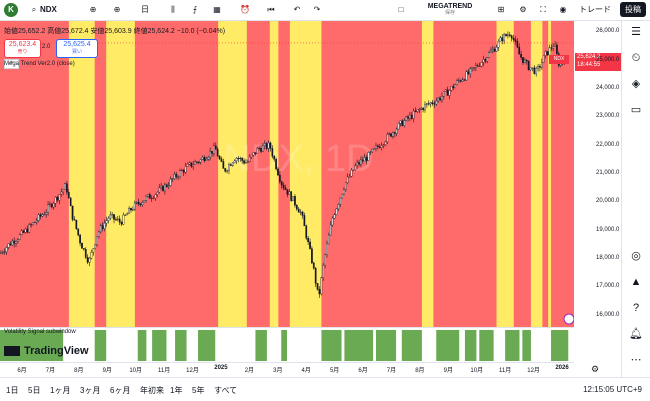 The image size is (650, 401). I want to click on notification-bell-icon: 🔔︎, so click(636, 334).